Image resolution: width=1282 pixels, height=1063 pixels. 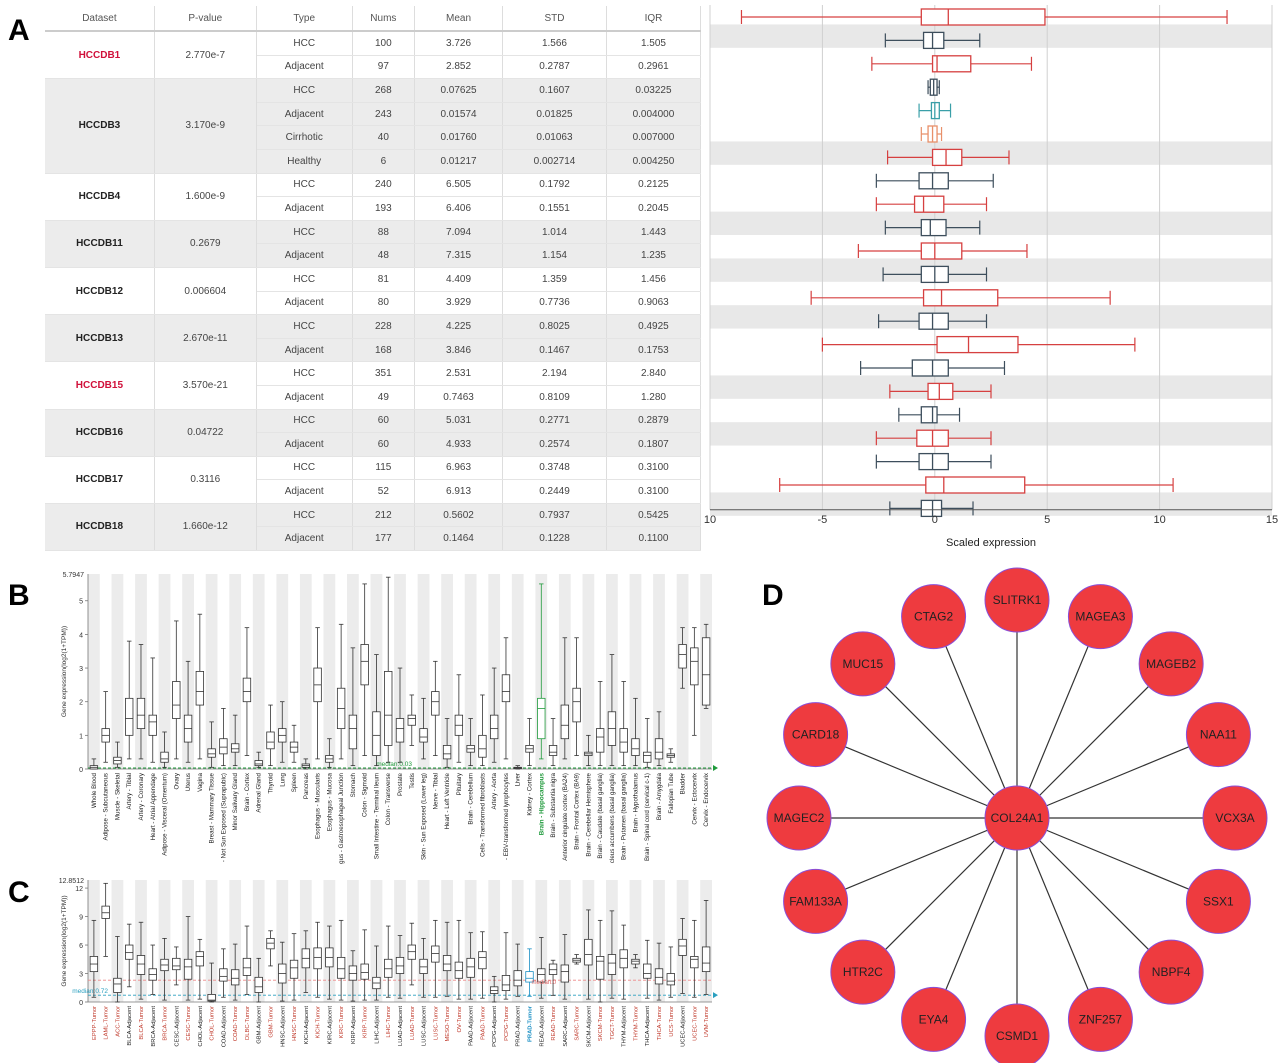 What do you see at coordinates (354, 1025) in the screenshot?
I see `category-label: KIRP-Adjacent` at bounding box center [354, 1025].